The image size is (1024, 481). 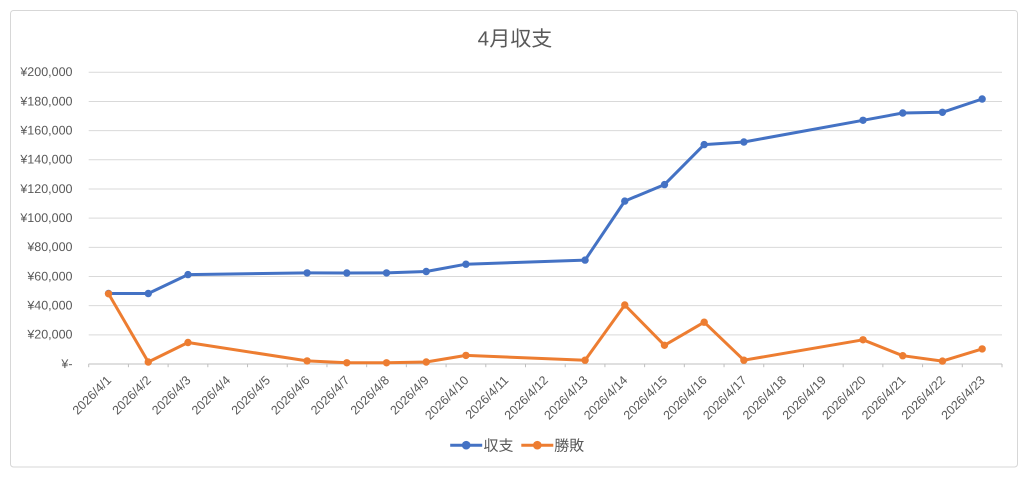 What do you see at coordinates (45, 101) in the screenshot?
I see `svg-text: ¥180,000` at bounding box center [45, 101].